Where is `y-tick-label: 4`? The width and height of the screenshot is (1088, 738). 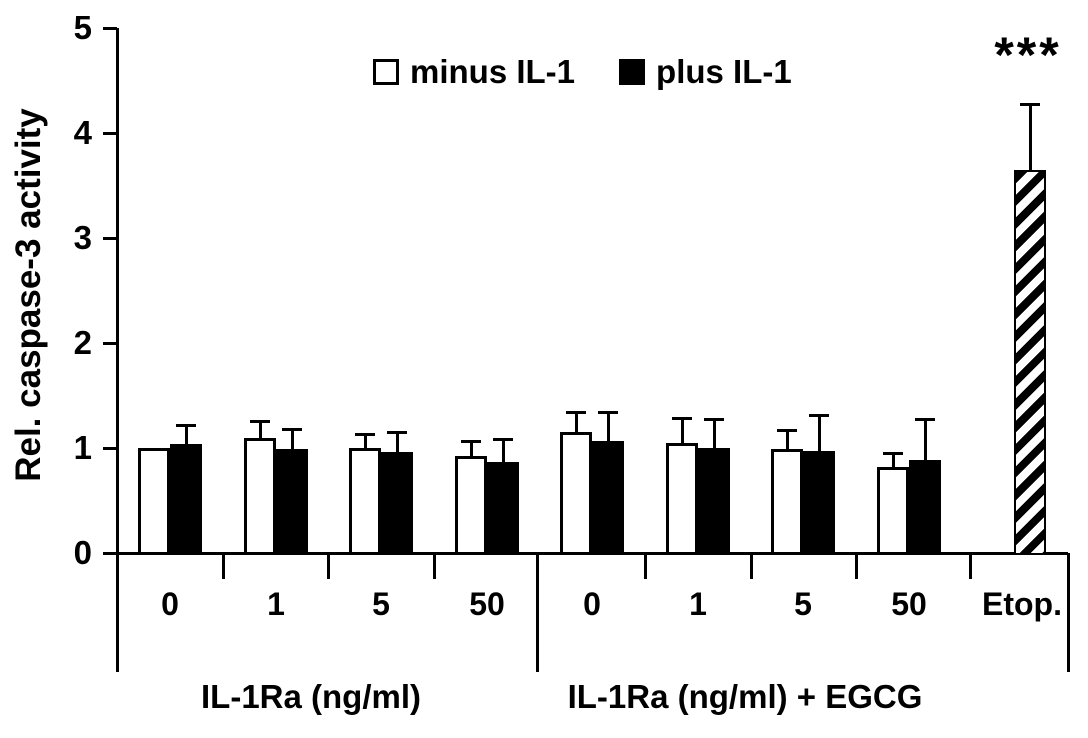 y-tick-label: 4 is located at coordinates (82, 132).